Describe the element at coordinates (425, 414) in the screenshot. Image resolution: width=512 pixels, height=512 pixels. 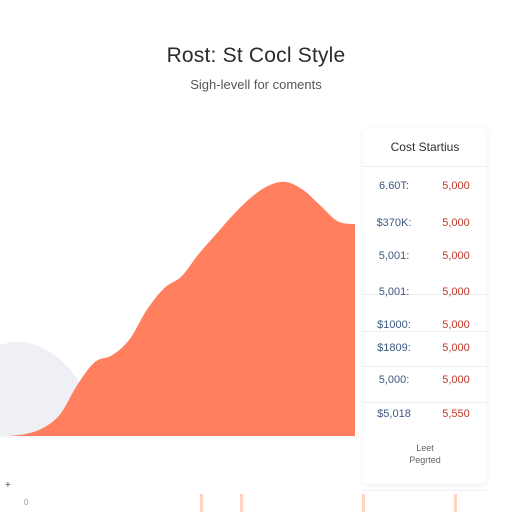
I see `table-row: $5,018 5,550` at that location.